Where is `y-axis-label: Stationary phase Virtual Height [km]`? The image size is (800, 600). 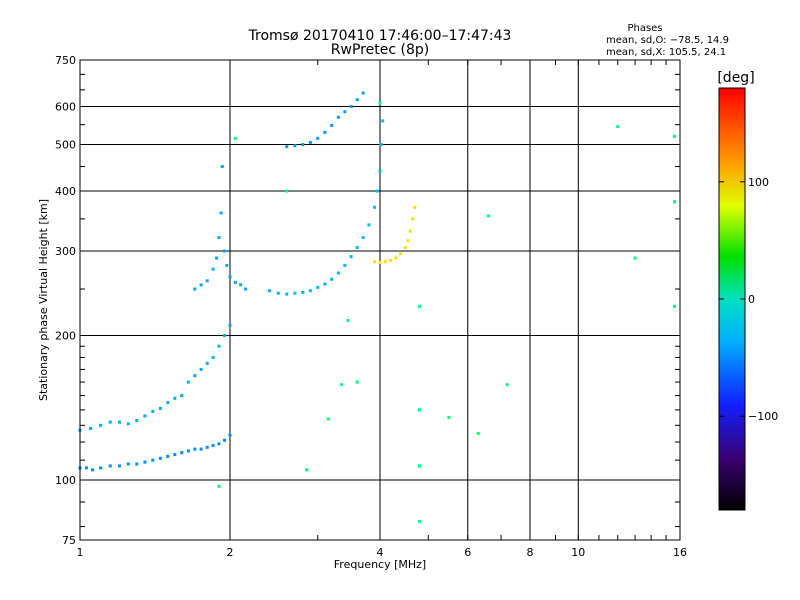
y-axis-label: Stationary phase Virtual Height [km] is located at coordinates (43, 300).